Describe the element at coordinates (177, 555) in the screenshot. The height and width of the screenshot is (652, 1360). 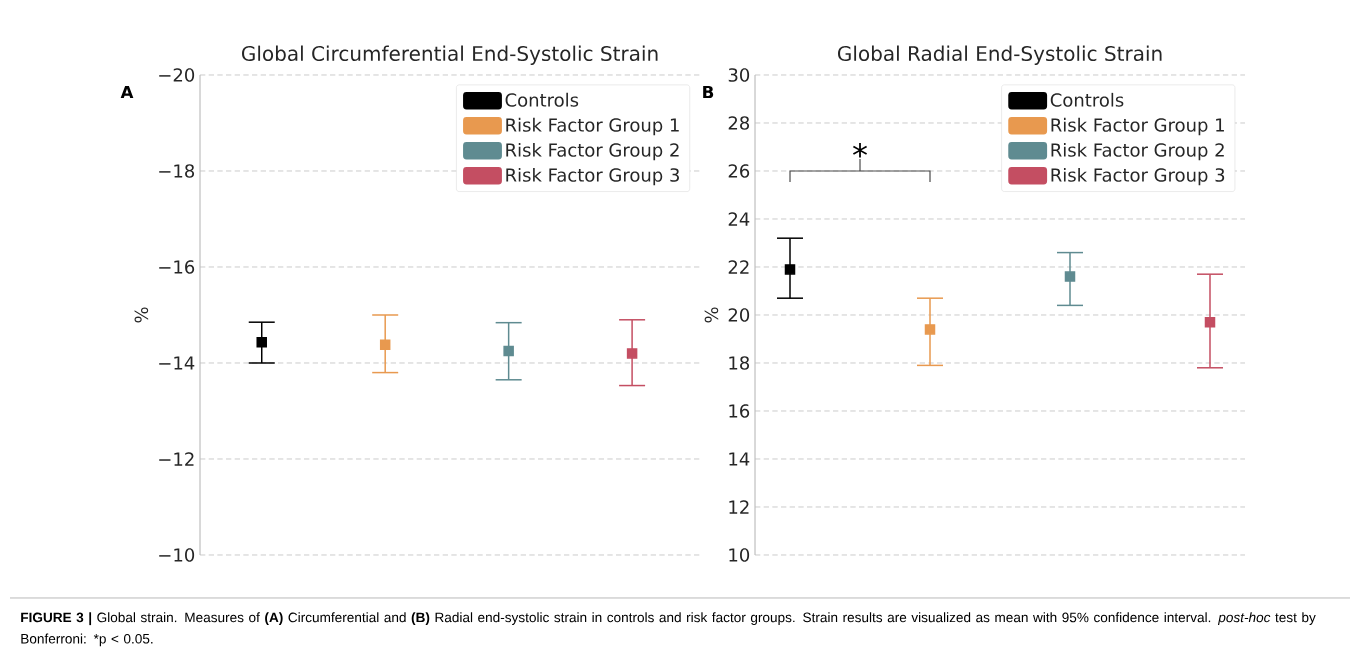
I see `y-tick-label: −10` at that location.